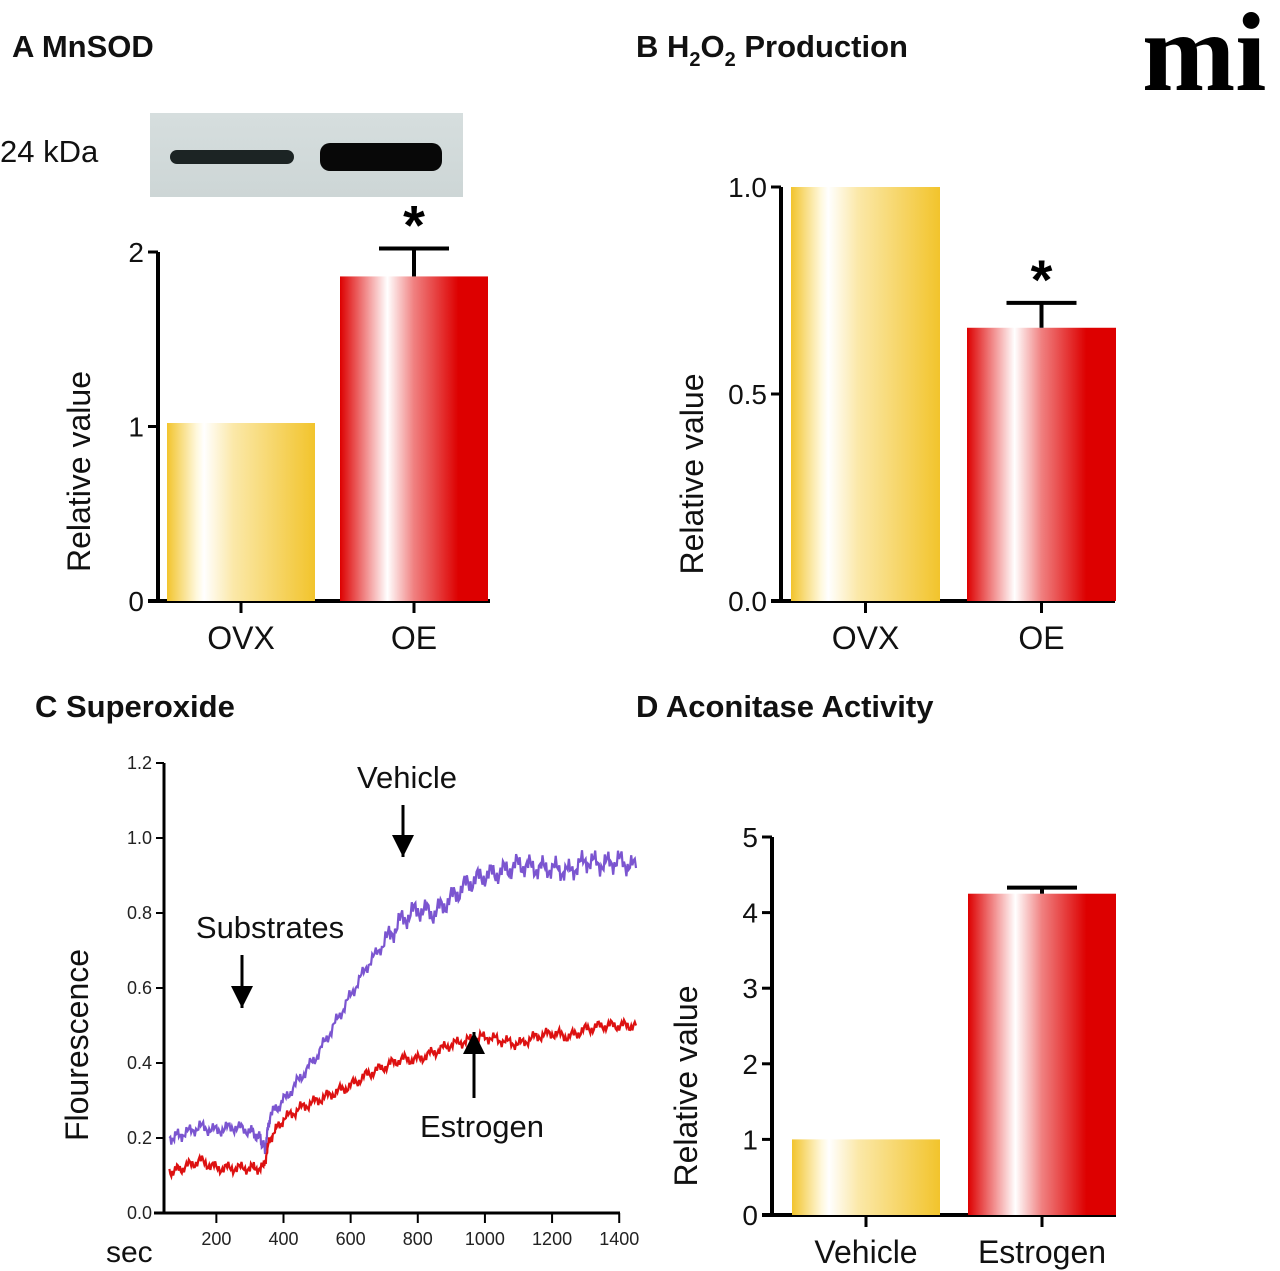 The height and width of the screenshot is (1271, 1280). Describe the element at coordinates (892, 1046) in the screenshot. I see `panel-d-chart: 0 1 2 3 4 5 Vehicle Estrogen Relative value` at that location.